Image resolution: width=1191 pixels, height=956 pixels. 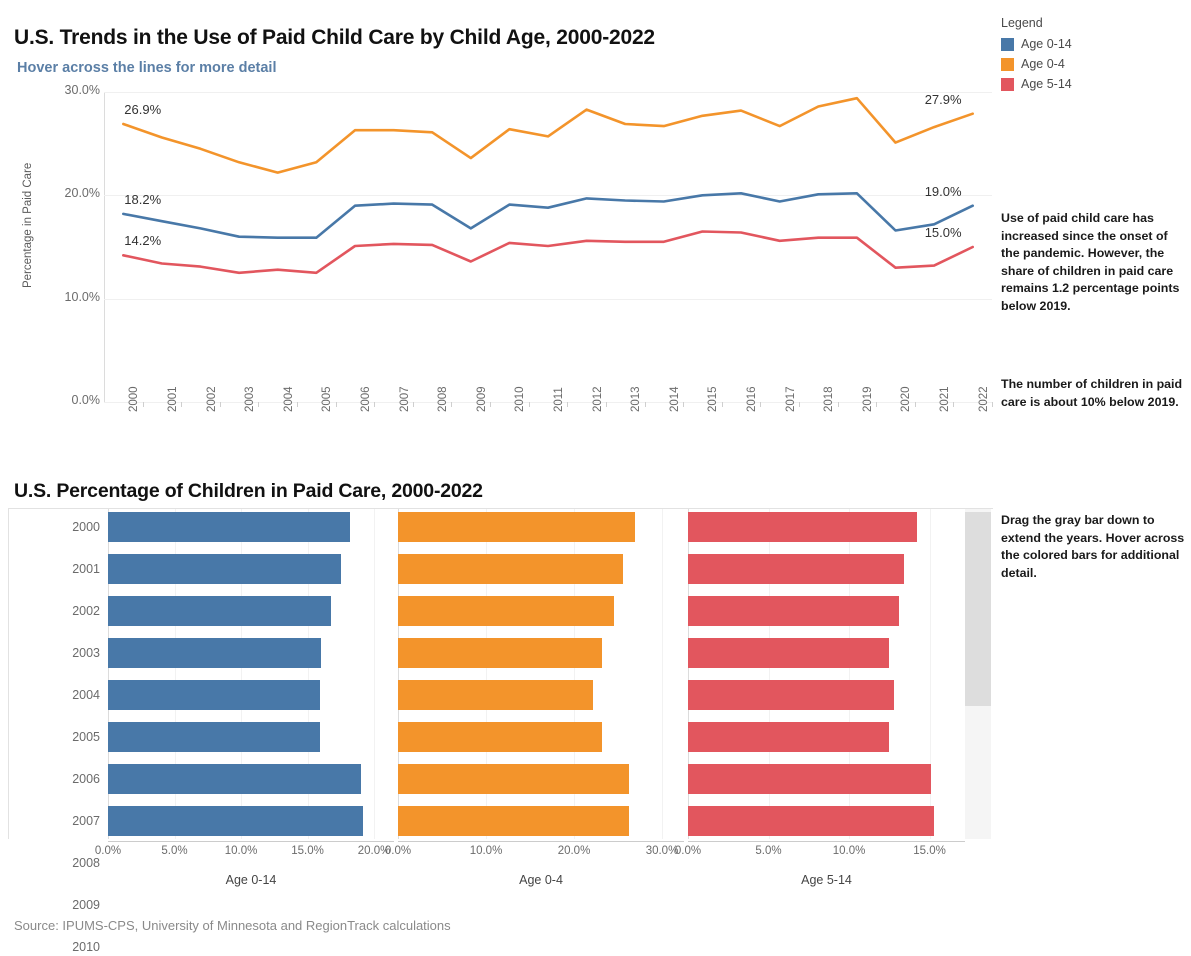 I want to click on bar-panel-title: Age 5-14, so click(x=826, y=880).